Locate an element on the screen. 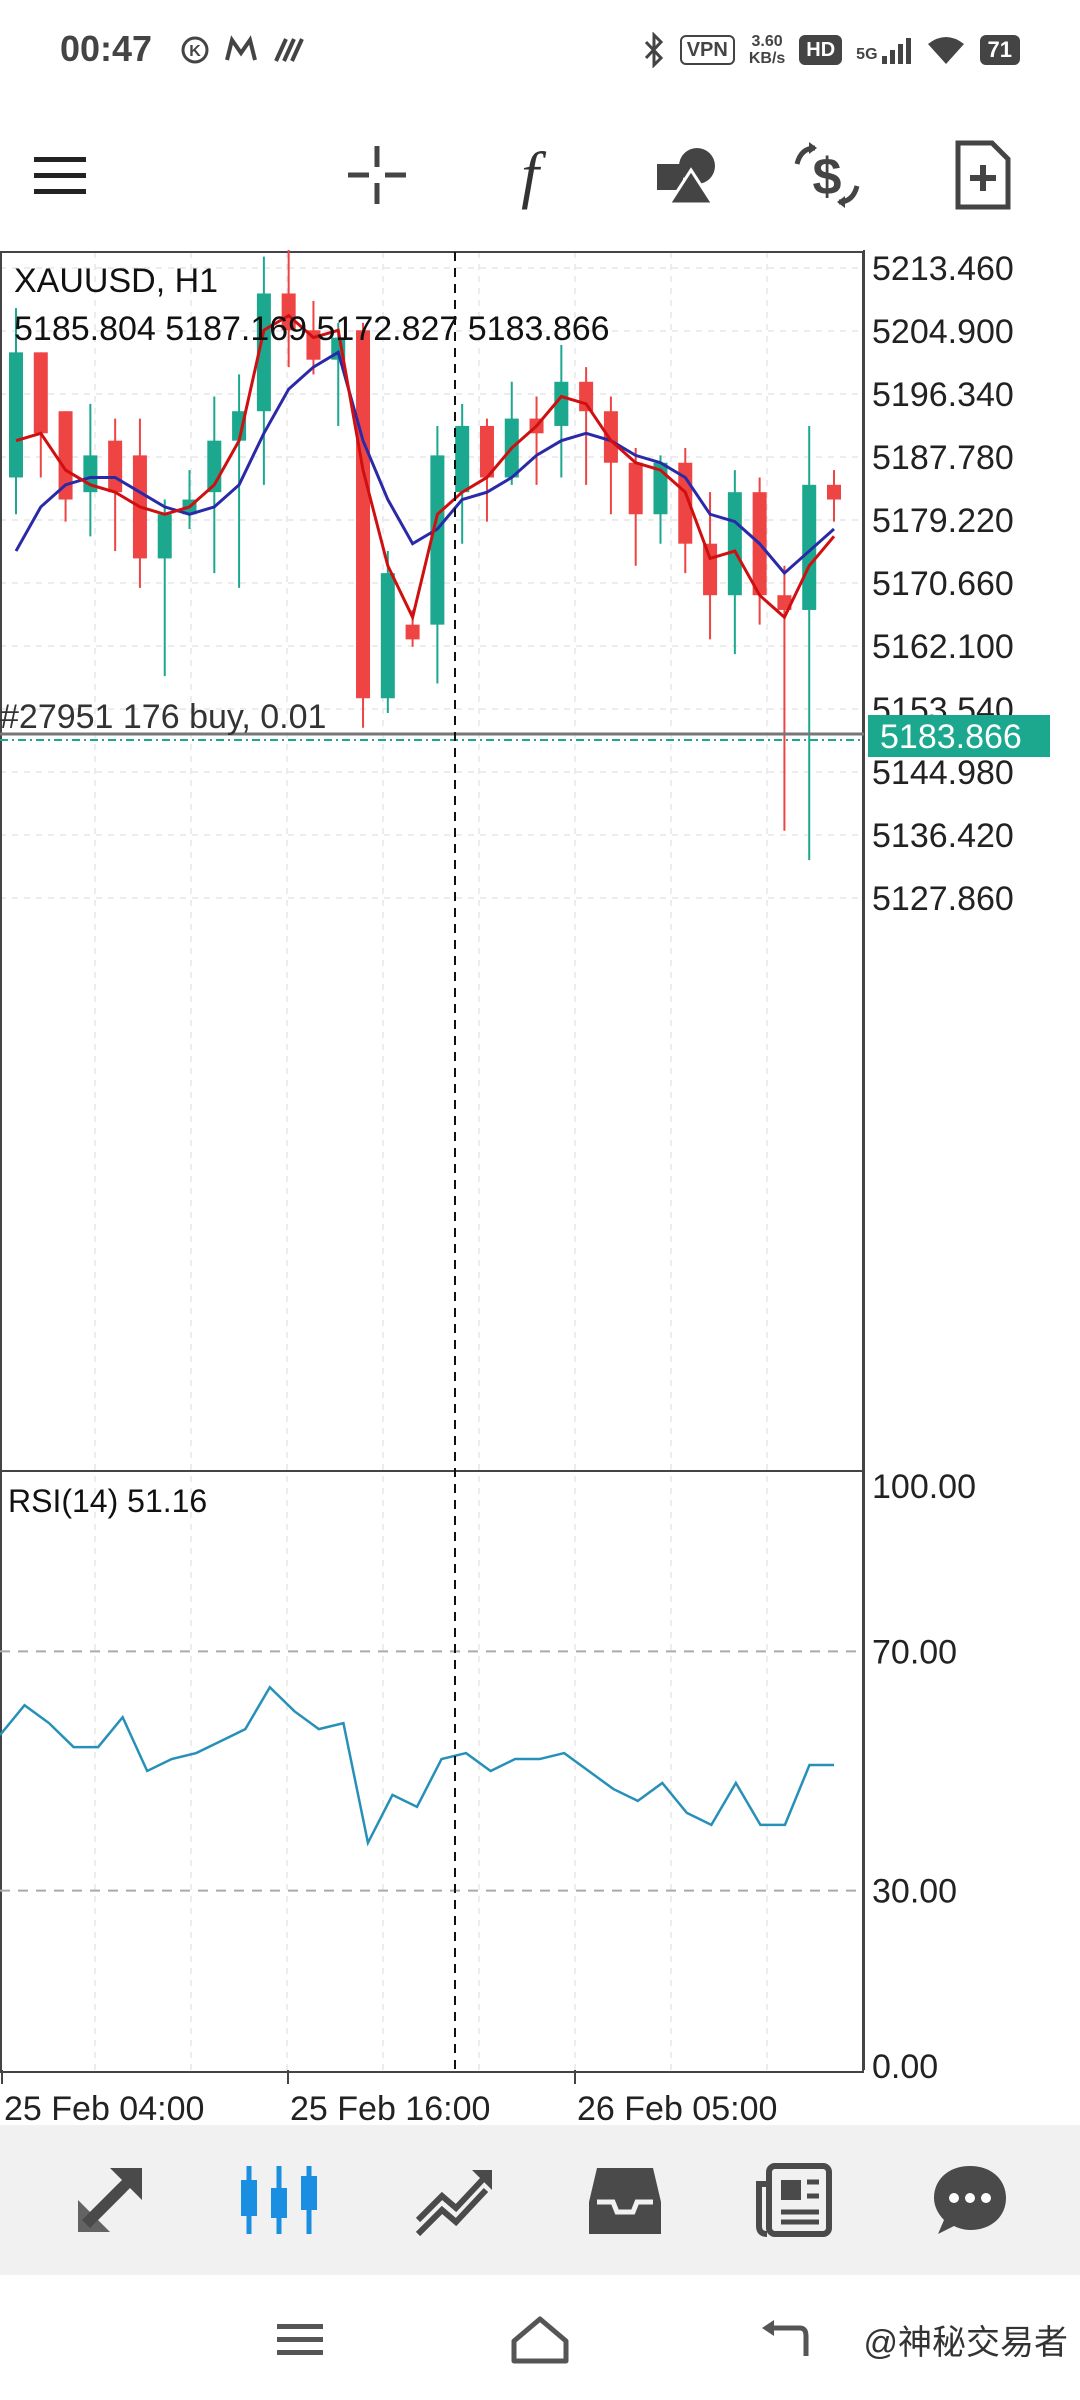 This screenshot has height=2400, width=1080. menu-icon is located at coordinates (60, 175).